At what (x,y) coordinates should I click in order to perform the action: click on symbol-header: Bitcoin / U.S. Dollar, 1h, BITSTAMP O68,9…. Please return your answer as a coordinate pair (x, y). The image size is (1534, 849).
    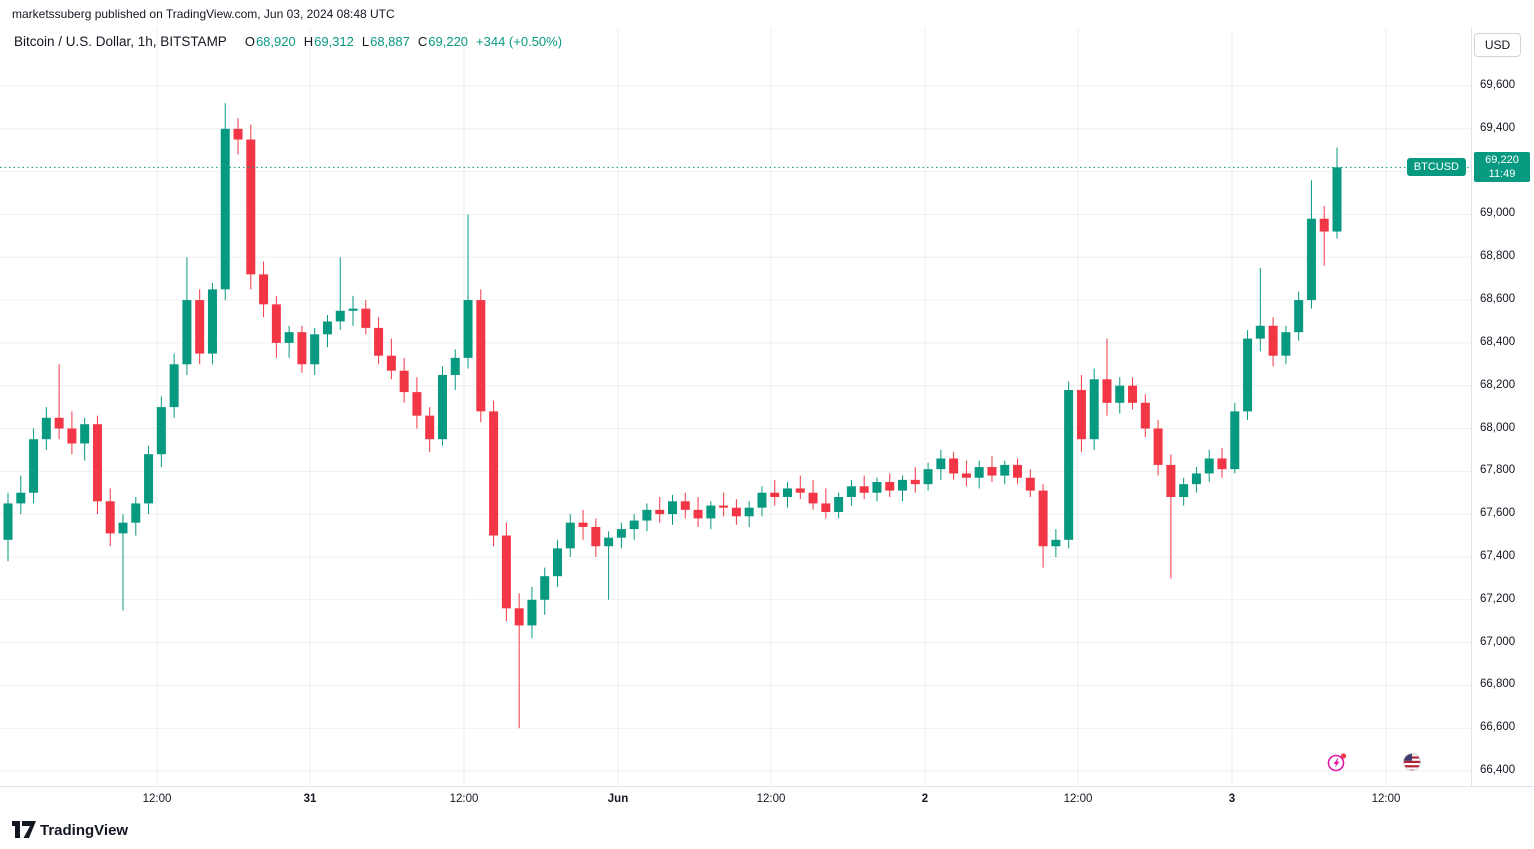
    Looking at the image, I should click on (288, 41).